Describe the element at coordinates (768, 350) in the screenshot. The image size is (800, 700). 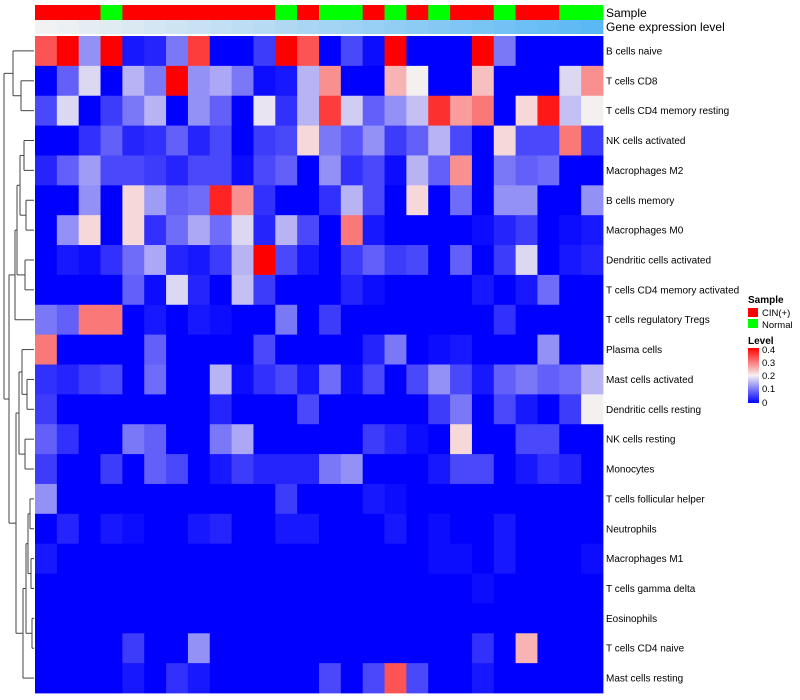
I see `legend-tick-0.4: 0.4` at that location.